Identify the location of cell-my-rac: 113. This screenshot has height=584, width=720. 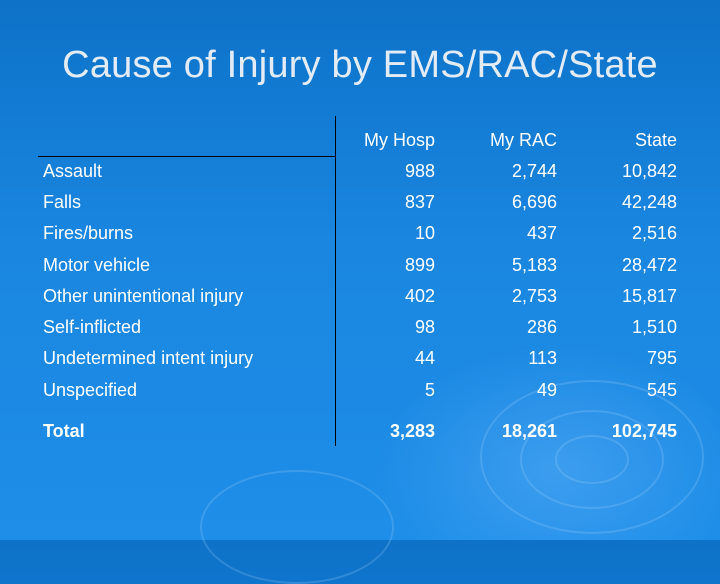
(542, 358).